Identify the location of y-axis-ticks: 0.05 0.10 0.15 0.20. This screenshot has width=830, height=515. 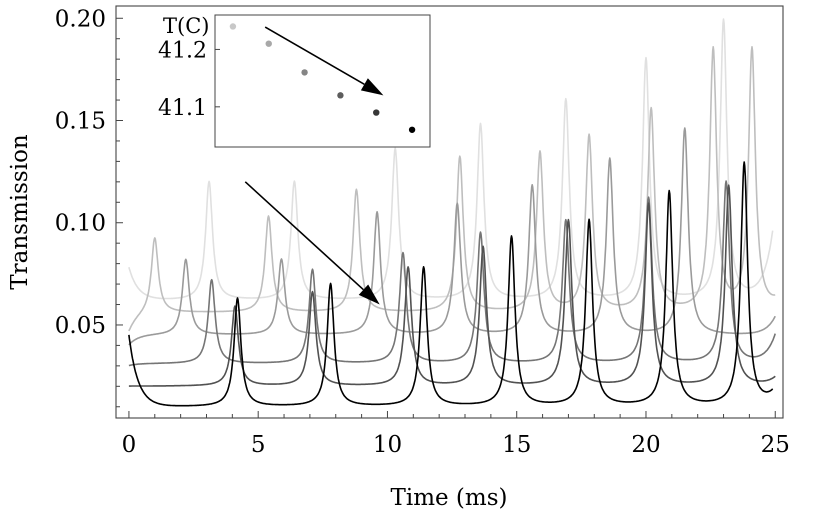
(89, 207).